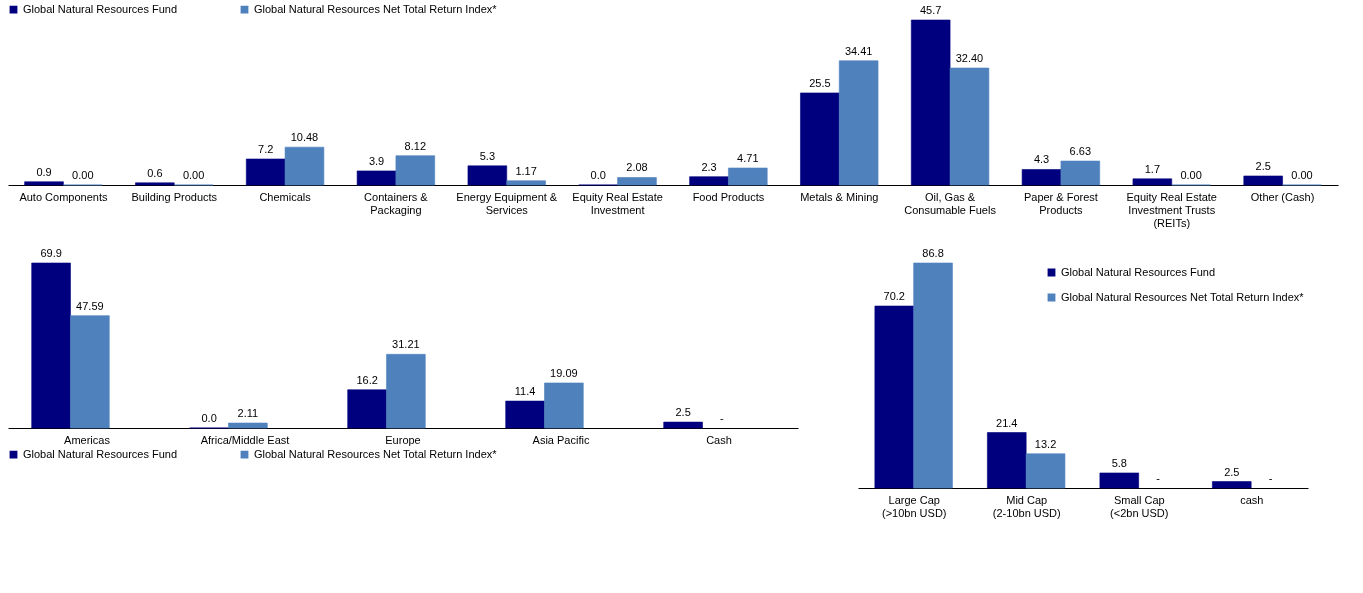 This screenshot has height=593, width=1363. What do you see at coordinates (709, 166) in the screenshot?
I see `data-label: 2.3` at bounding box center [709, 166].